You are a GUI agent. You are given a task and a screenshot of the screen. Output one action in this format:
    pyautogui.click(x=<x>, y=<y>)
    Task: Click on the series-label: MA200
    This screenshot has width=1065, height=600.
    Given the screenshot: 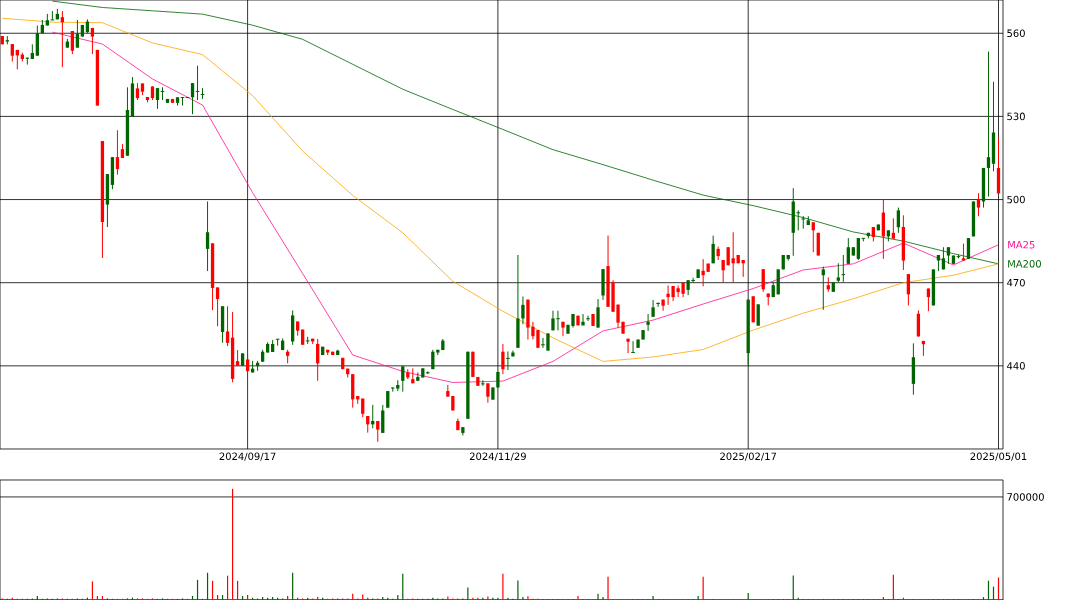 What is the action you would take?
    pyautogui.click(x=1024, y=264)
    